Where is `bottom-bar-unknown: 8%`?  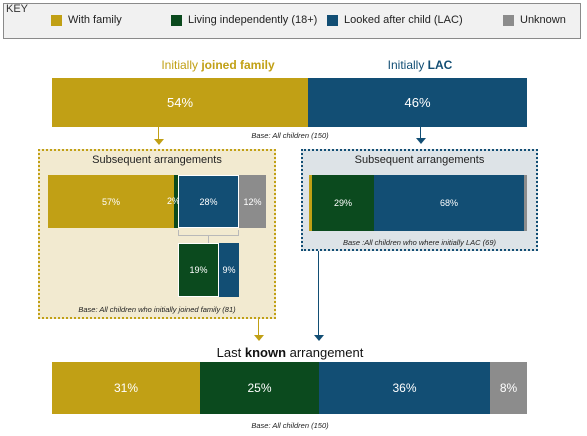 bottom-bar-unknown: 8% is located at coordinates (508, 388).